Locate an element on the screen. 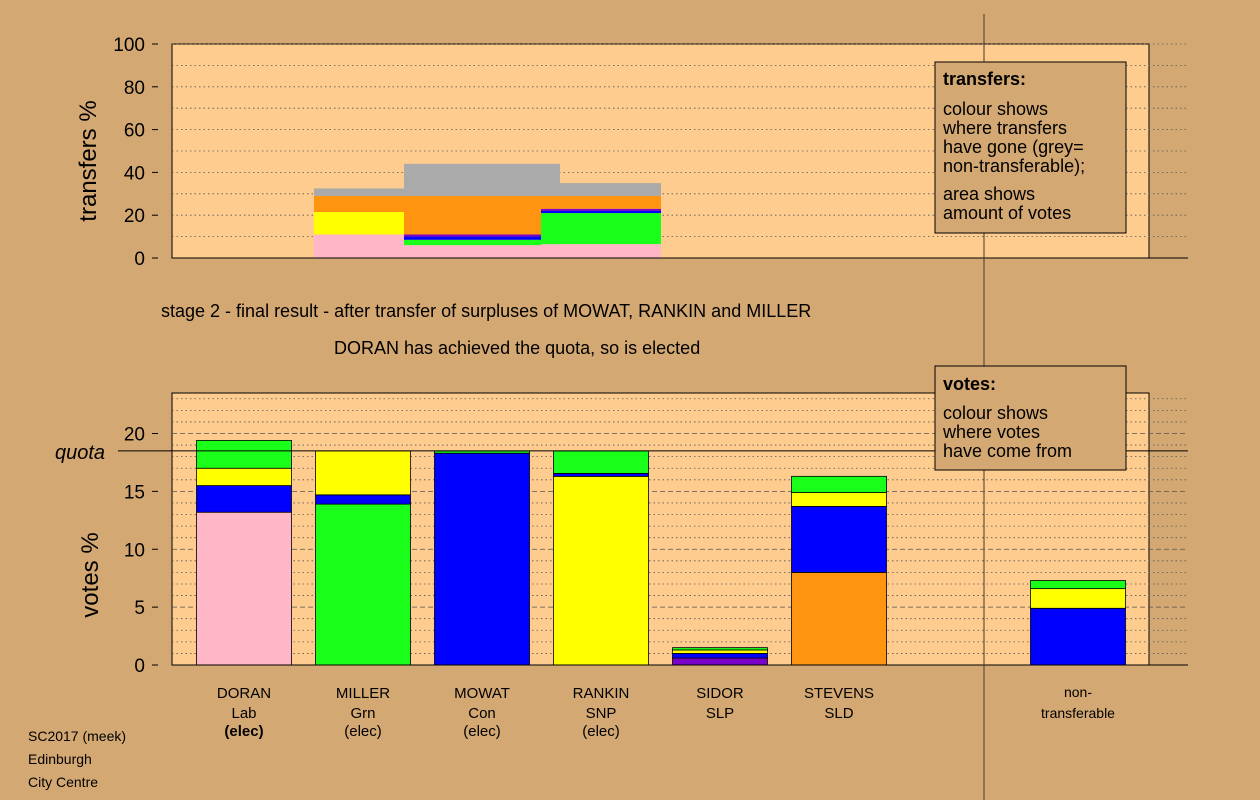 The width and height of the screenshot is (1260, 800). candidate-party: SLD is located at coordinates (838, 713).